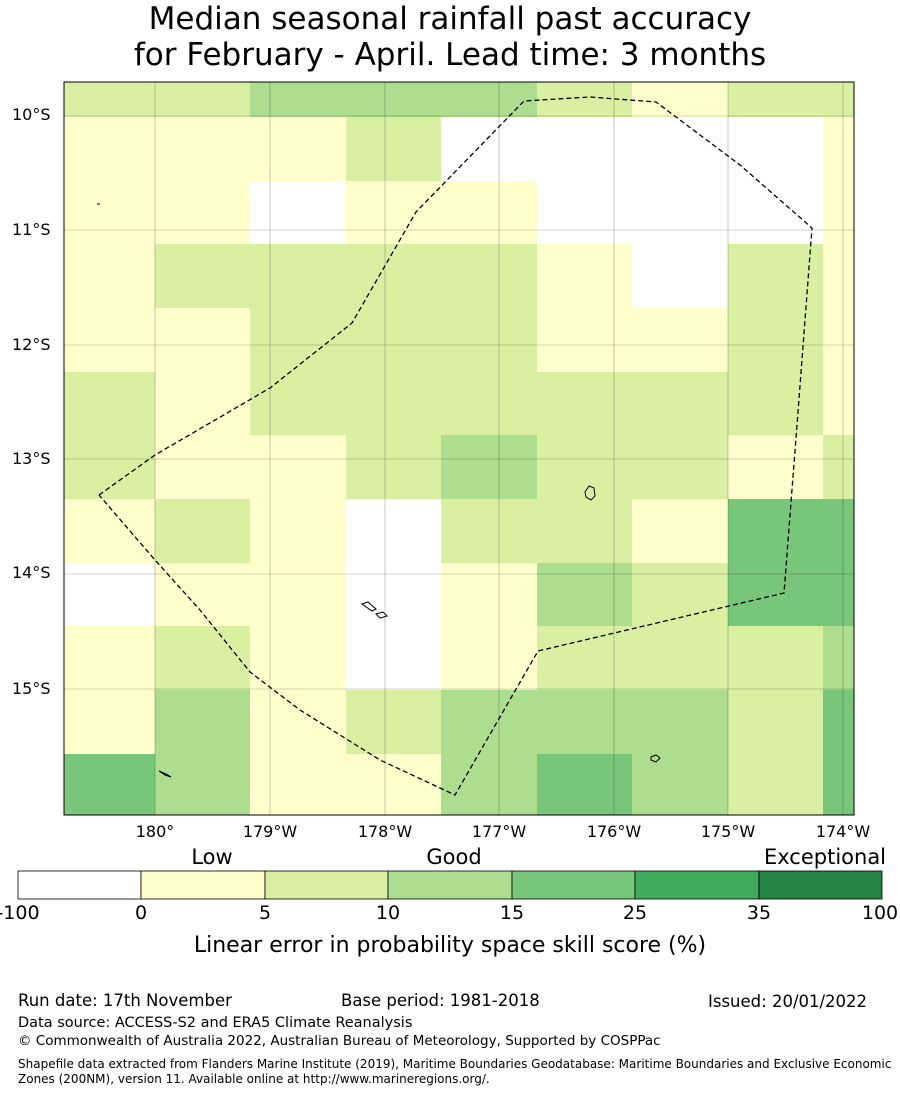 The height and width of the screenshot is (1095, 900). I want to click on legend-category-good: Good, so click(454, 857).